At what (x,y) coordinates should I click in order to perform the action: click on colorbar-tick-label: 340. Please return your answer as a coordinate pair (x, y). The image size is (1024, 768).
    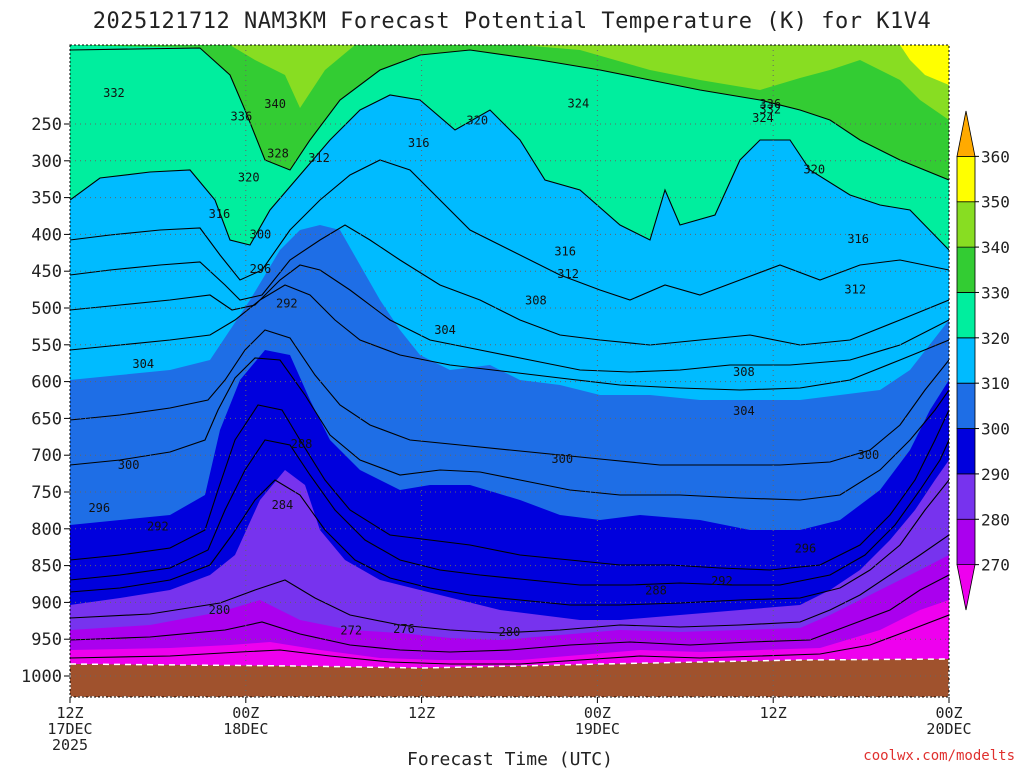
    Looking at the image, I should click on (995, 247).